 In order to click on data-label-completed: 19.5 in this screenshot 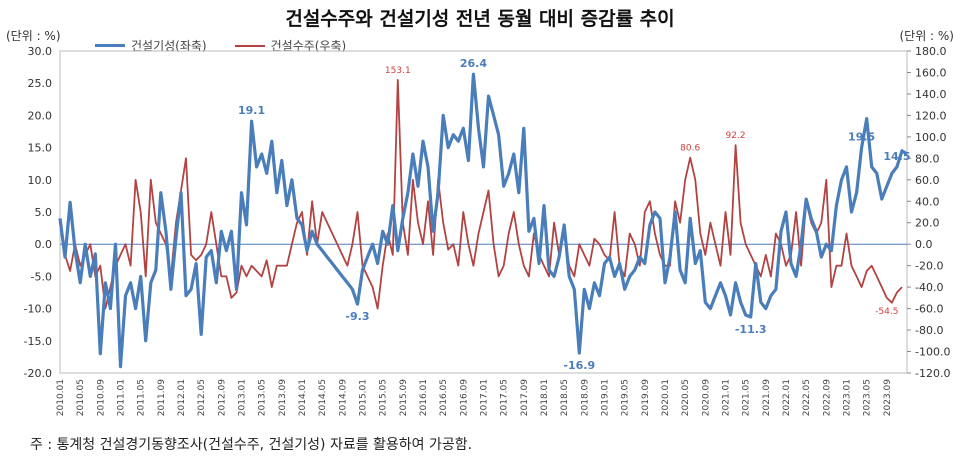, I will do `click(861, 137)`.